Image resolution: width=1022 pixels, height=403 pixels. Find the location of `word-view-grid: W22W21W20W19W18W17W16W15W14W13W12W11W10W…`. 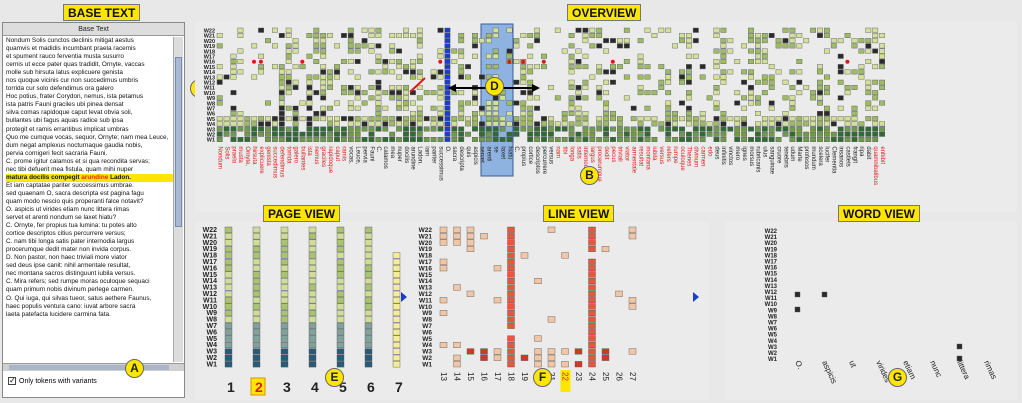

word-view-grid: W22W21W20W19W18W17W16W15W14W13W12W11W10W… is located at coordinates (871, 311).